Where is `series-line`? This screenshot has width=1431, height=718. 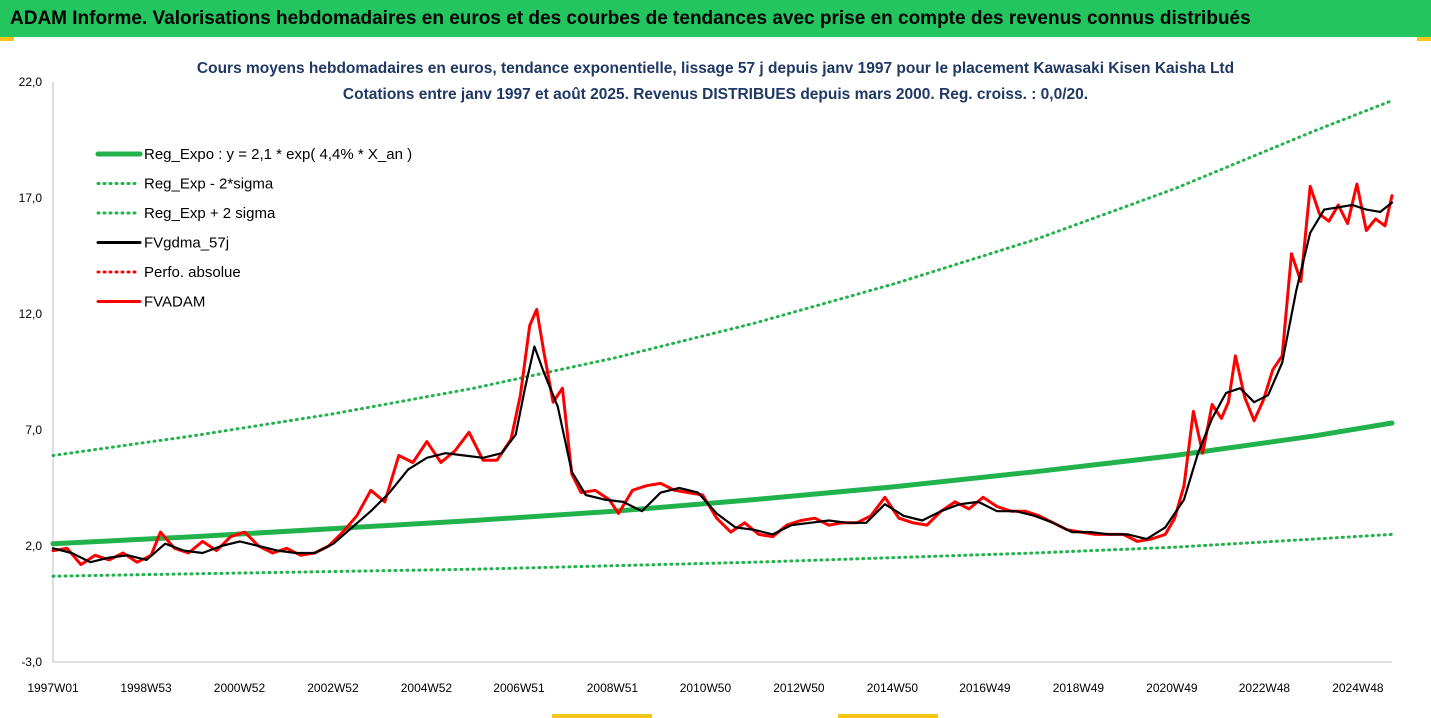 series-line is located at coordinates (722, 555).